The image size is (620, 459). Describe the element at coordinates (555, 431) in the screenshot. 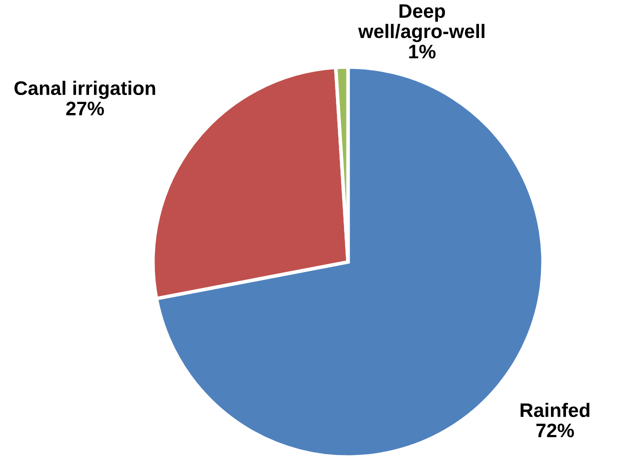

I see `data-label: 72%` at that location.